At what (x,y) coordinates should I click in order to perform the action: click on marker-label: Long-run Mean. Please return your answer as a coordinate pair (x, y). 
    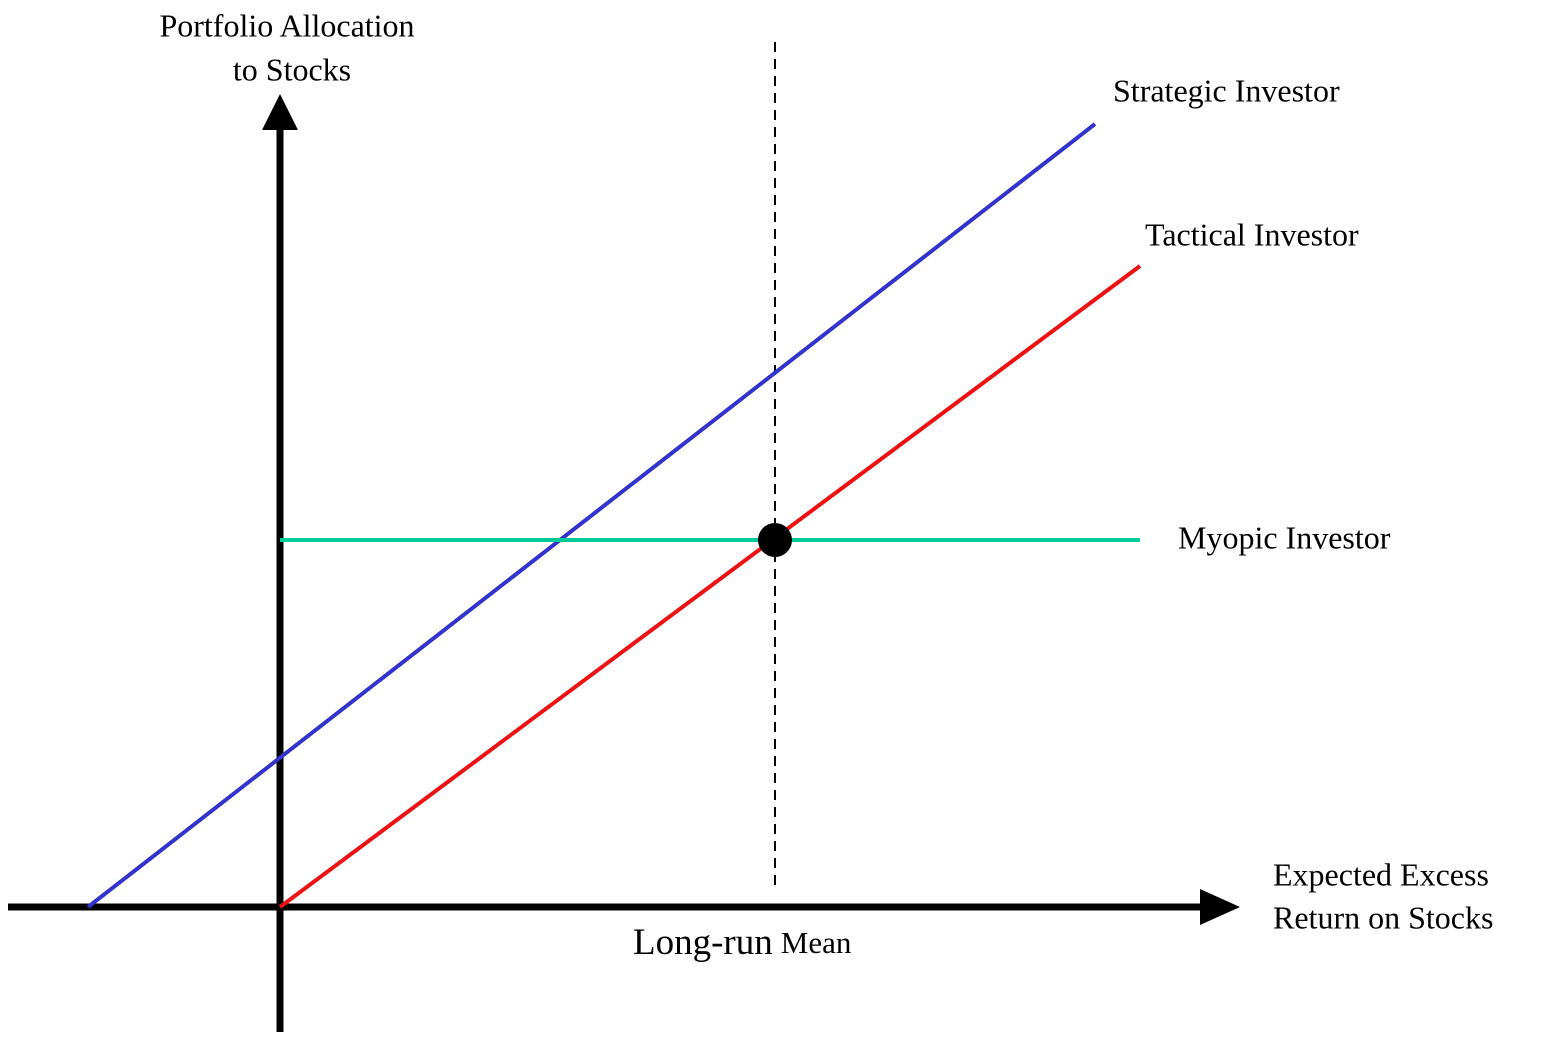
    Looking at the image, I should click on (742, 942).